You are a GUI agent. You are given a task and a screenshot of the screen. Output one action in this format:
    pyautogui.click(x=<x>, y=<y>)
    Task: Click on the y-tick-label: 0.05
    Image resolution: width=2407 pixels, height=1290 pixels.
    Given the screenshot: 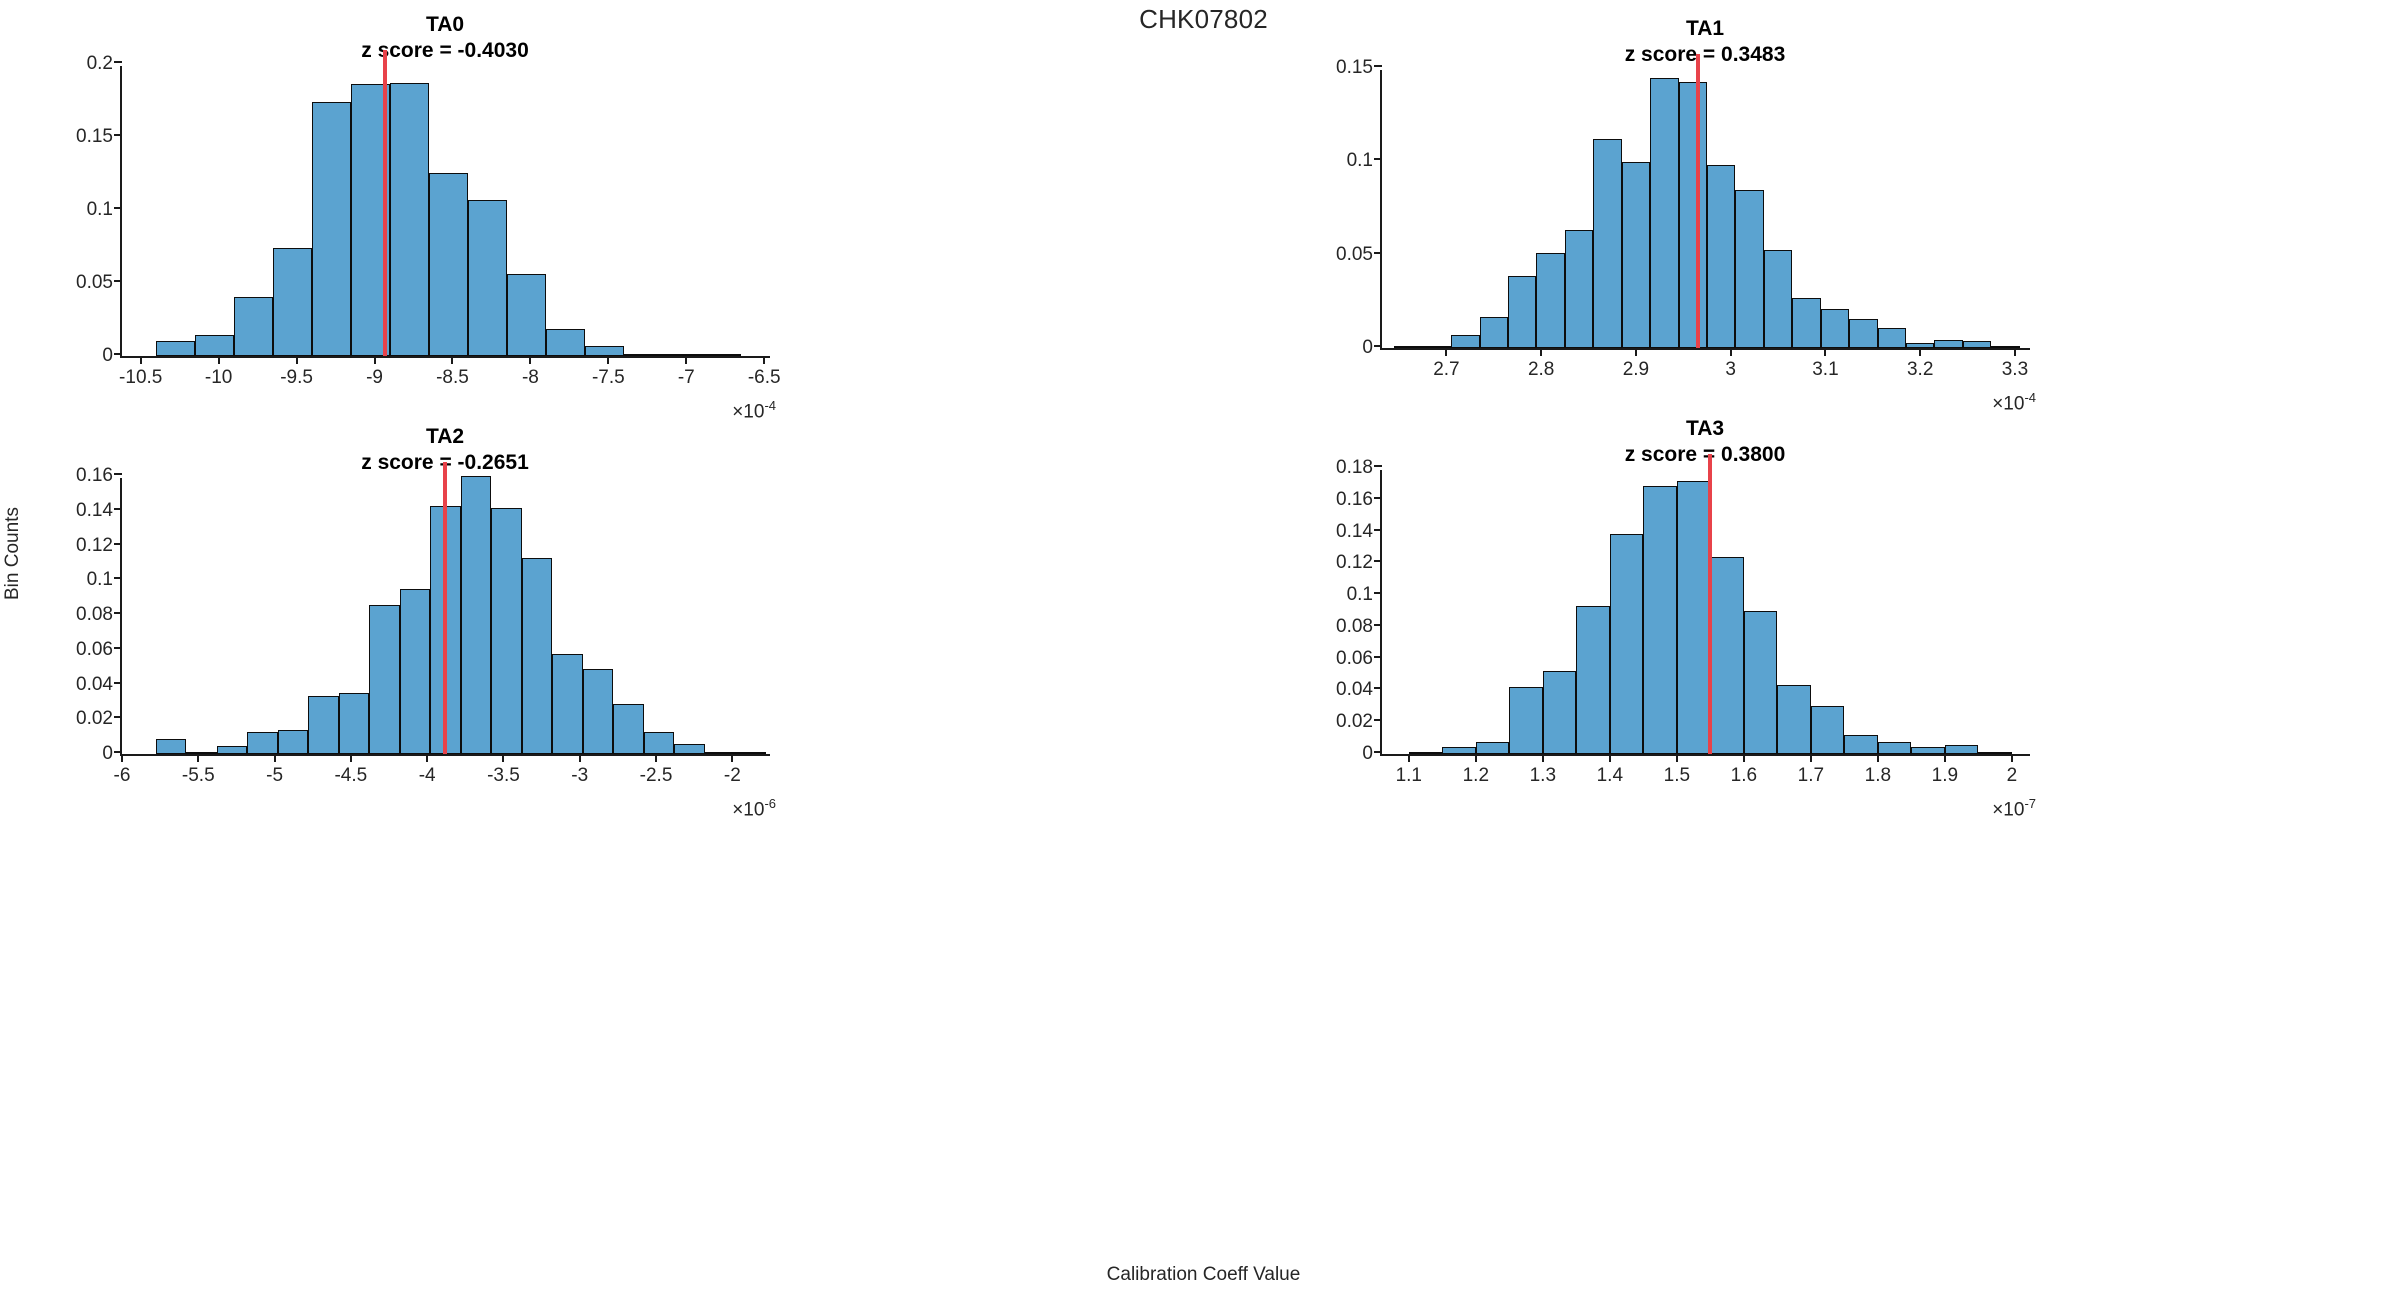 What is the action you would take?
    pyautogui.click(x=94, y=282)
    